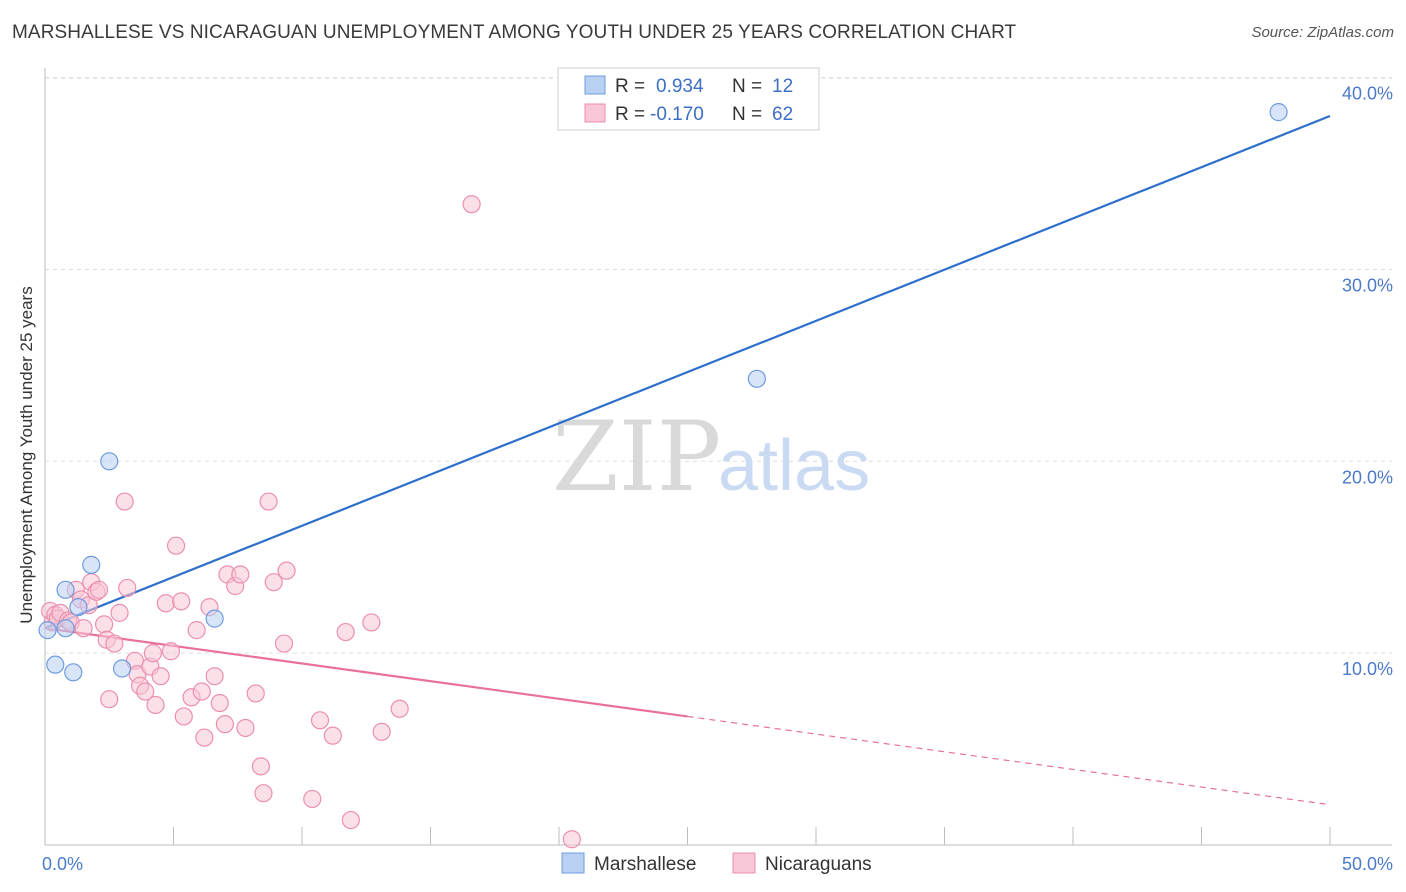  Describe the element at coordinates (680, 86) in the screenshot. I see `legend-r-value-1: 0.934` at that location.